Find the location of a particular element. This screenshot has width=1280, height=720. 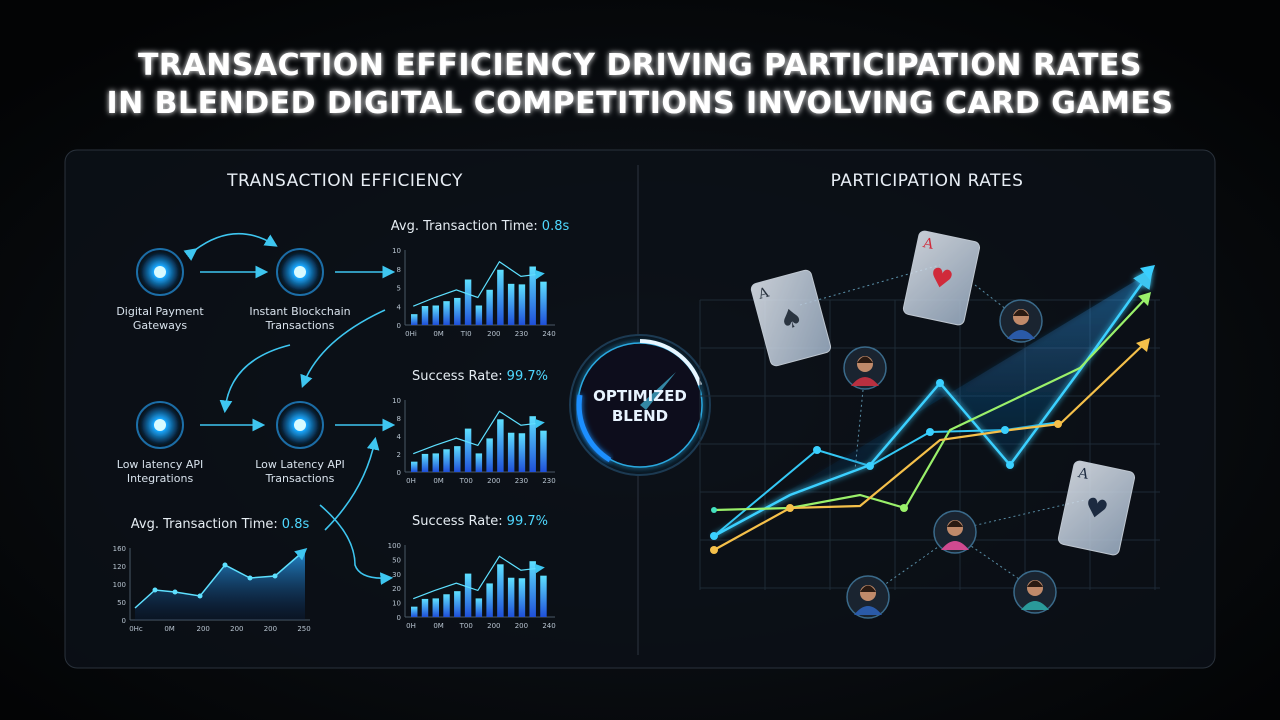

node-label: Digital Payment is located at coordinates (160, 311).